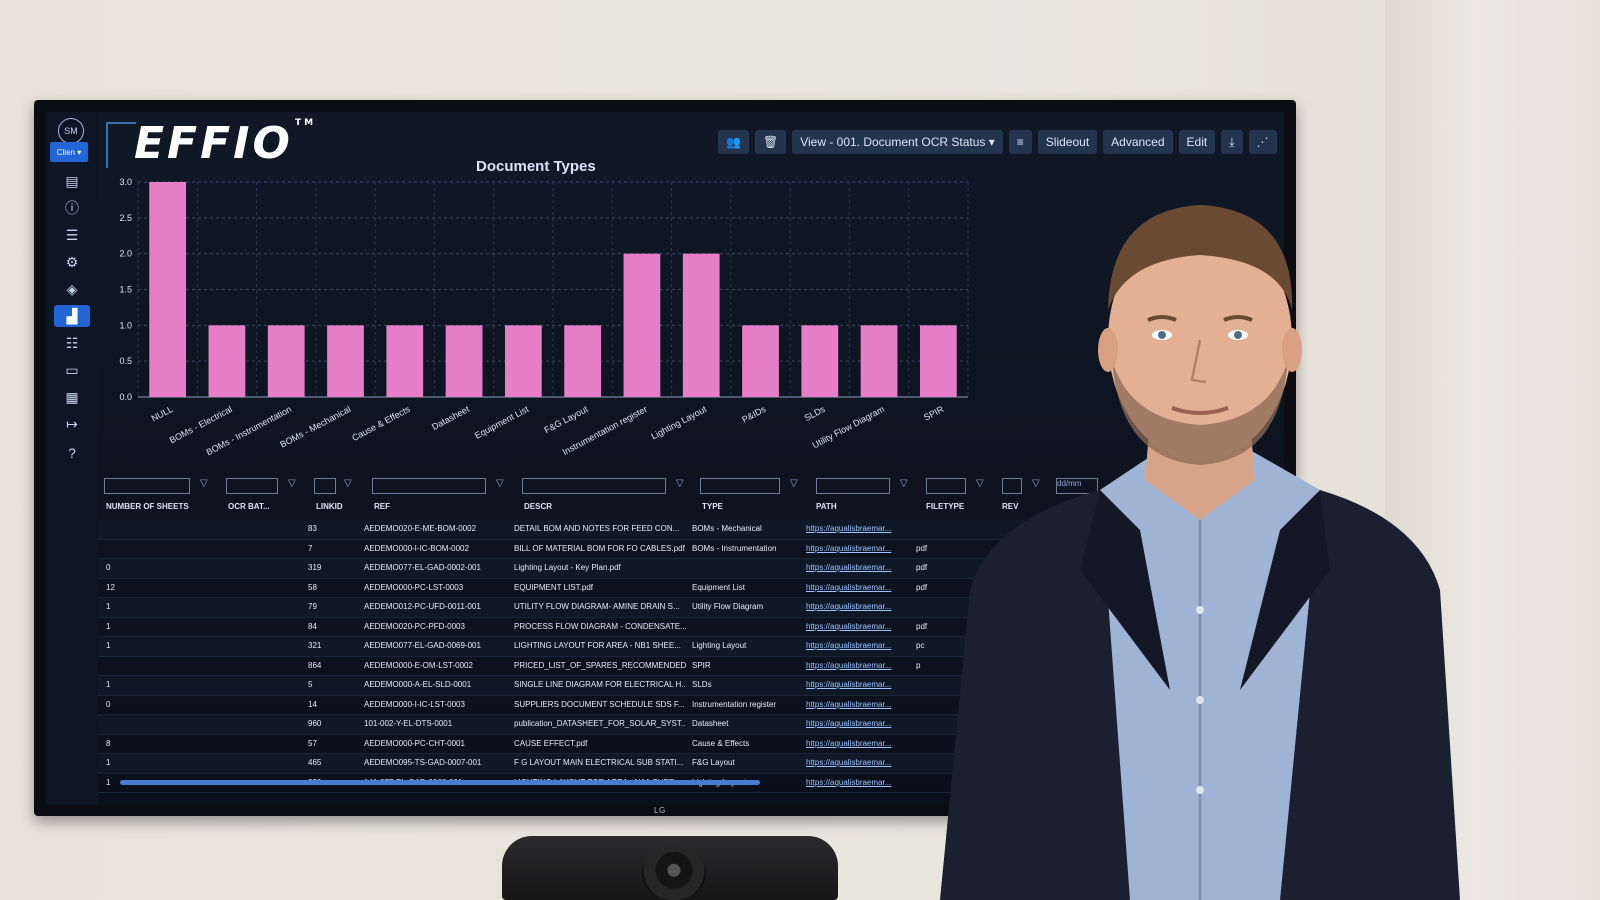 The image size is (1600, 900). I want to click on column-header: TYPE, so click(712, 506).